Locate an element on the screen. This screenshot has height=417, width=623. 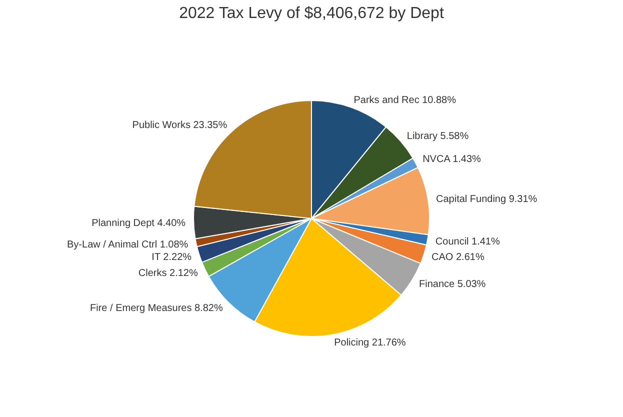
slice-label: Public Works 23.35% is located at coordinates (180, 125).